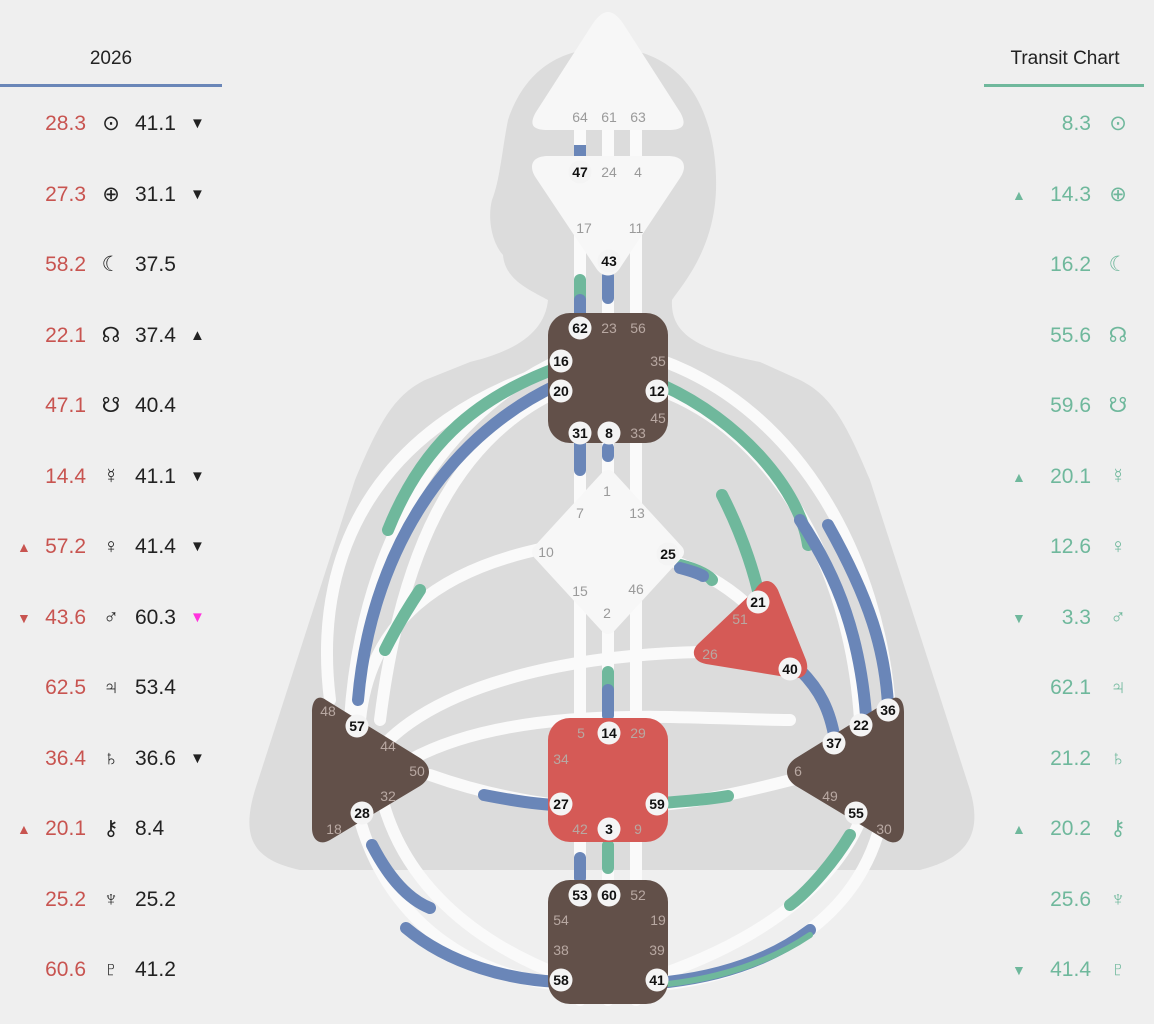 The height and width of the screenshot is (1024, 1154). What do you see at coordinates (607, 613) in the screenshot?
I see `gate-2: 2` at bounding box center [607, 613].